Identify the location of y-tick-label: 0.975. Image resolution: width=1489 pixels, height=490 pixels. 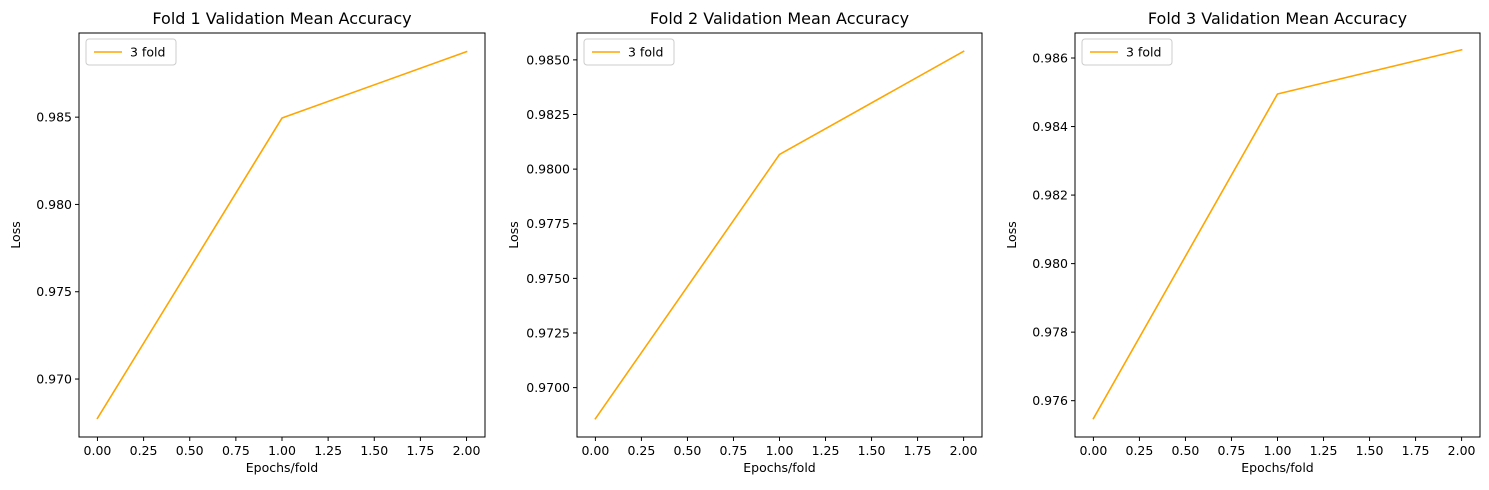
(54, 291).